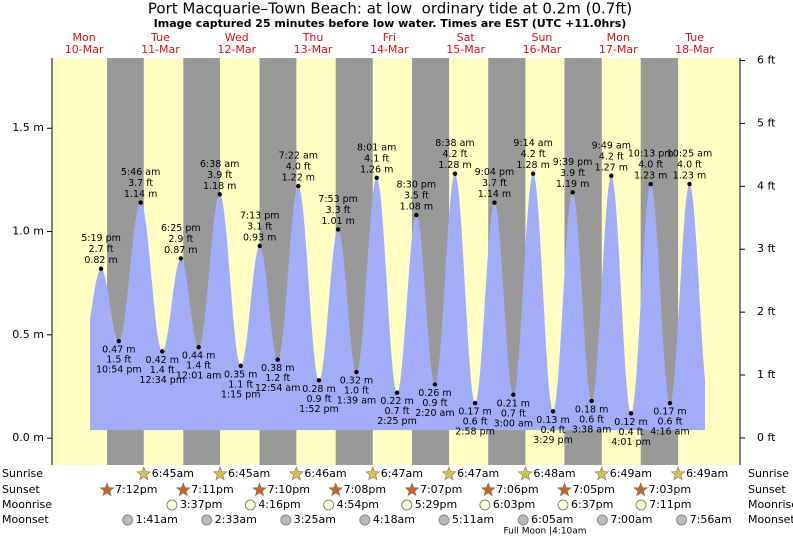 This screenshot has height=537, width=793. I want to click on day-date: 10-Mar, so click(84, 49).